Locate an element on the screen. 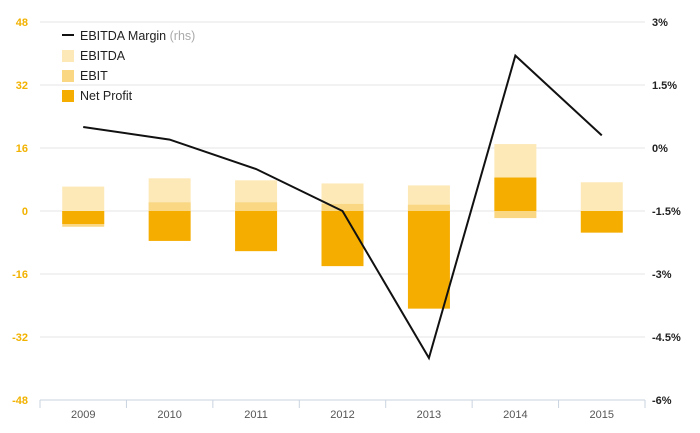 This screenshot has height=433, width=700. right-tick-label: -1.5% is located at coordinates (666, 212).